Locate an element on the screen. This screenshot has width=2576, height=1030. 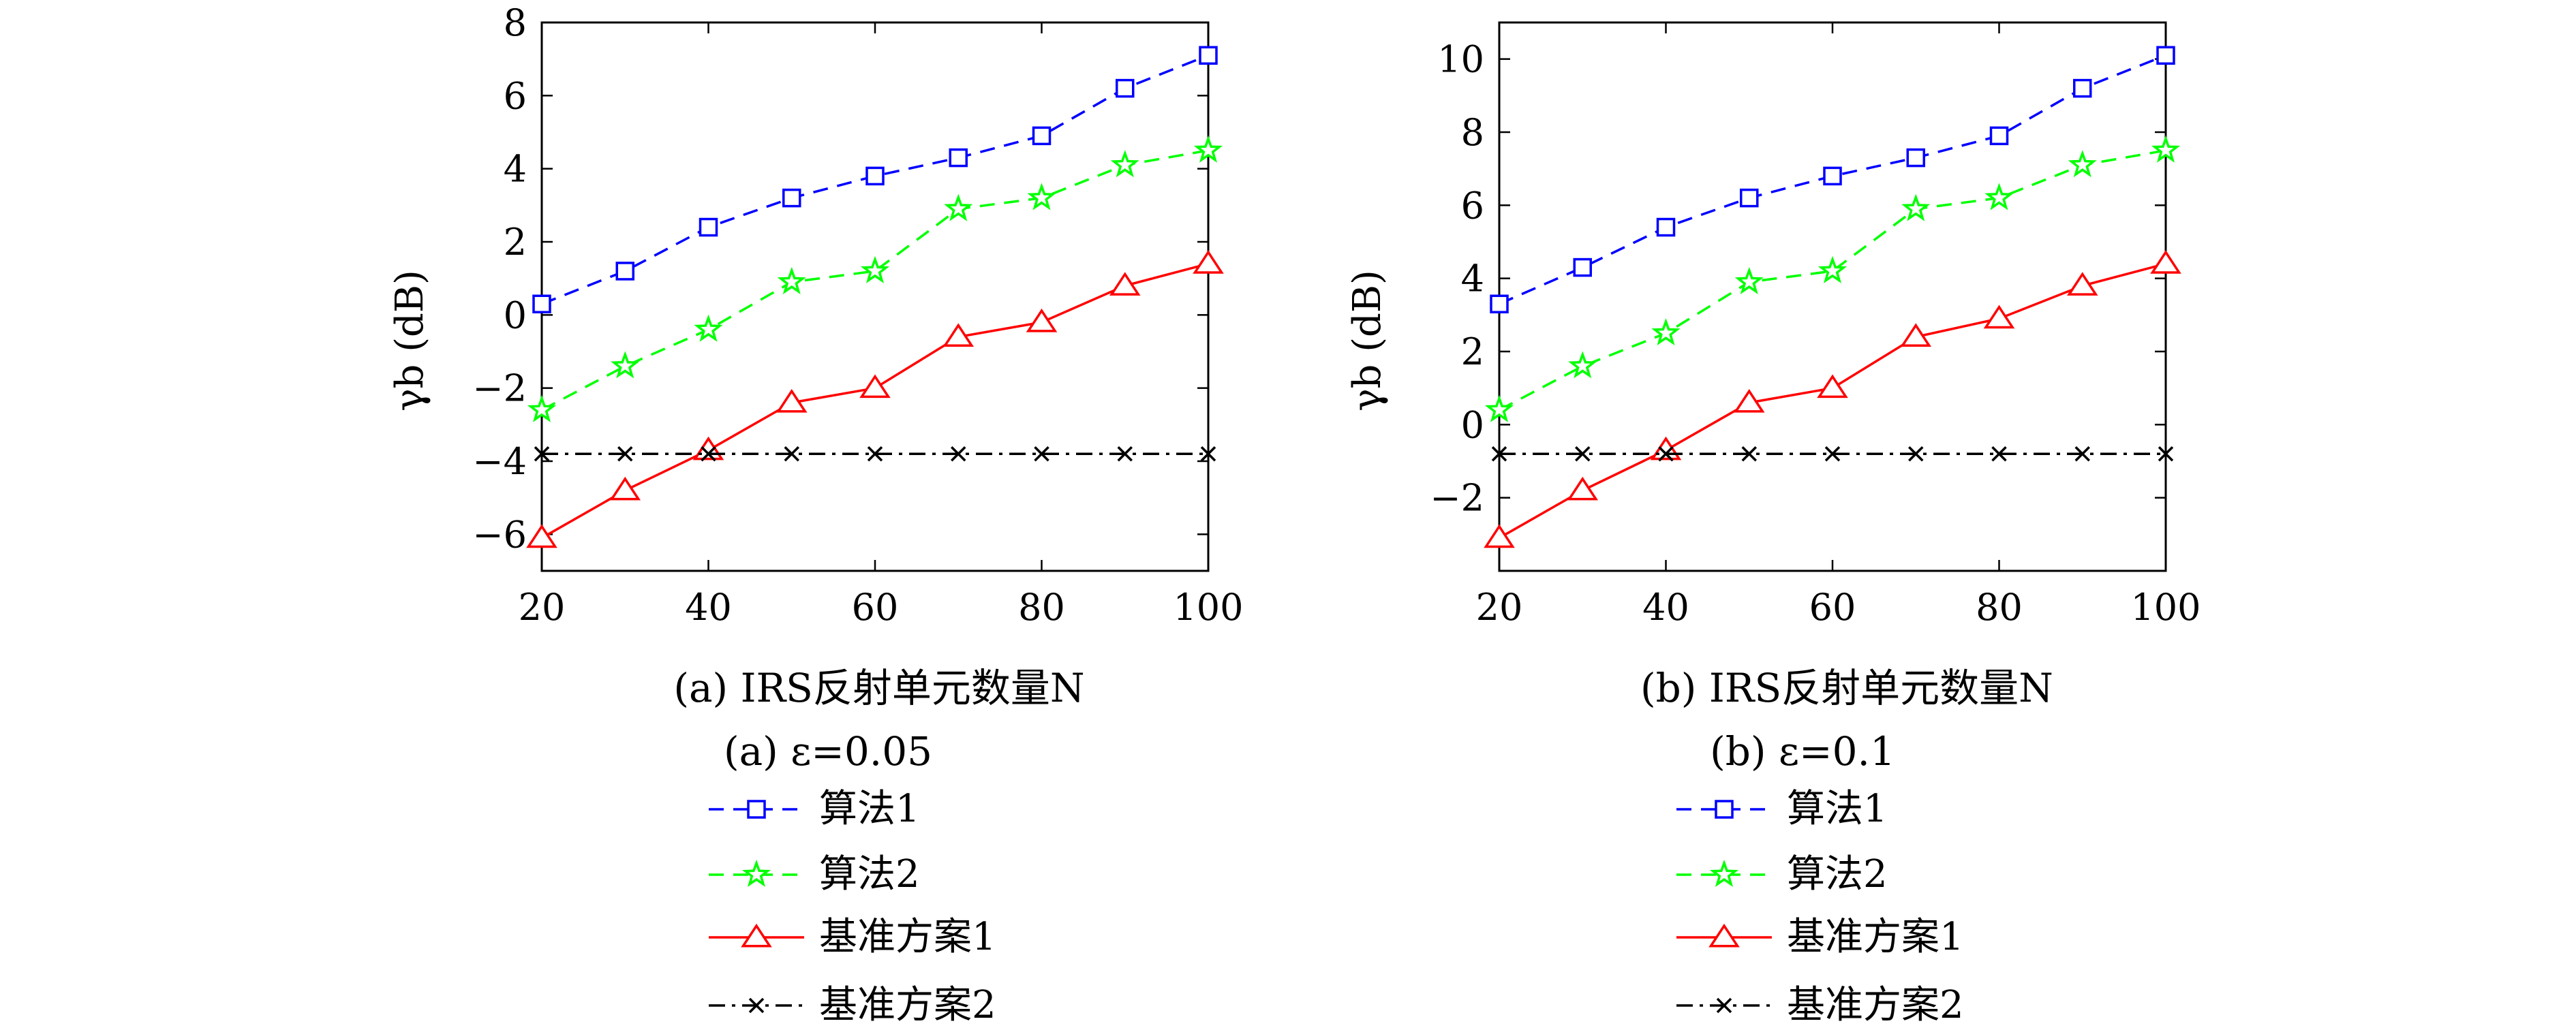
legend-marker-triangle is located at coordinates (756, 935).